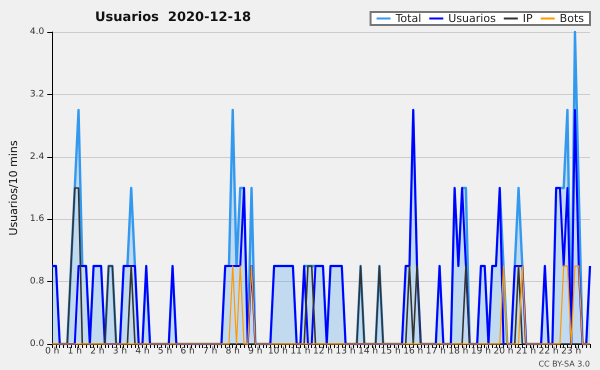 This screenshot has width=600, height=370. I want to click on legend-label: Usuarios, so click(472, 18).